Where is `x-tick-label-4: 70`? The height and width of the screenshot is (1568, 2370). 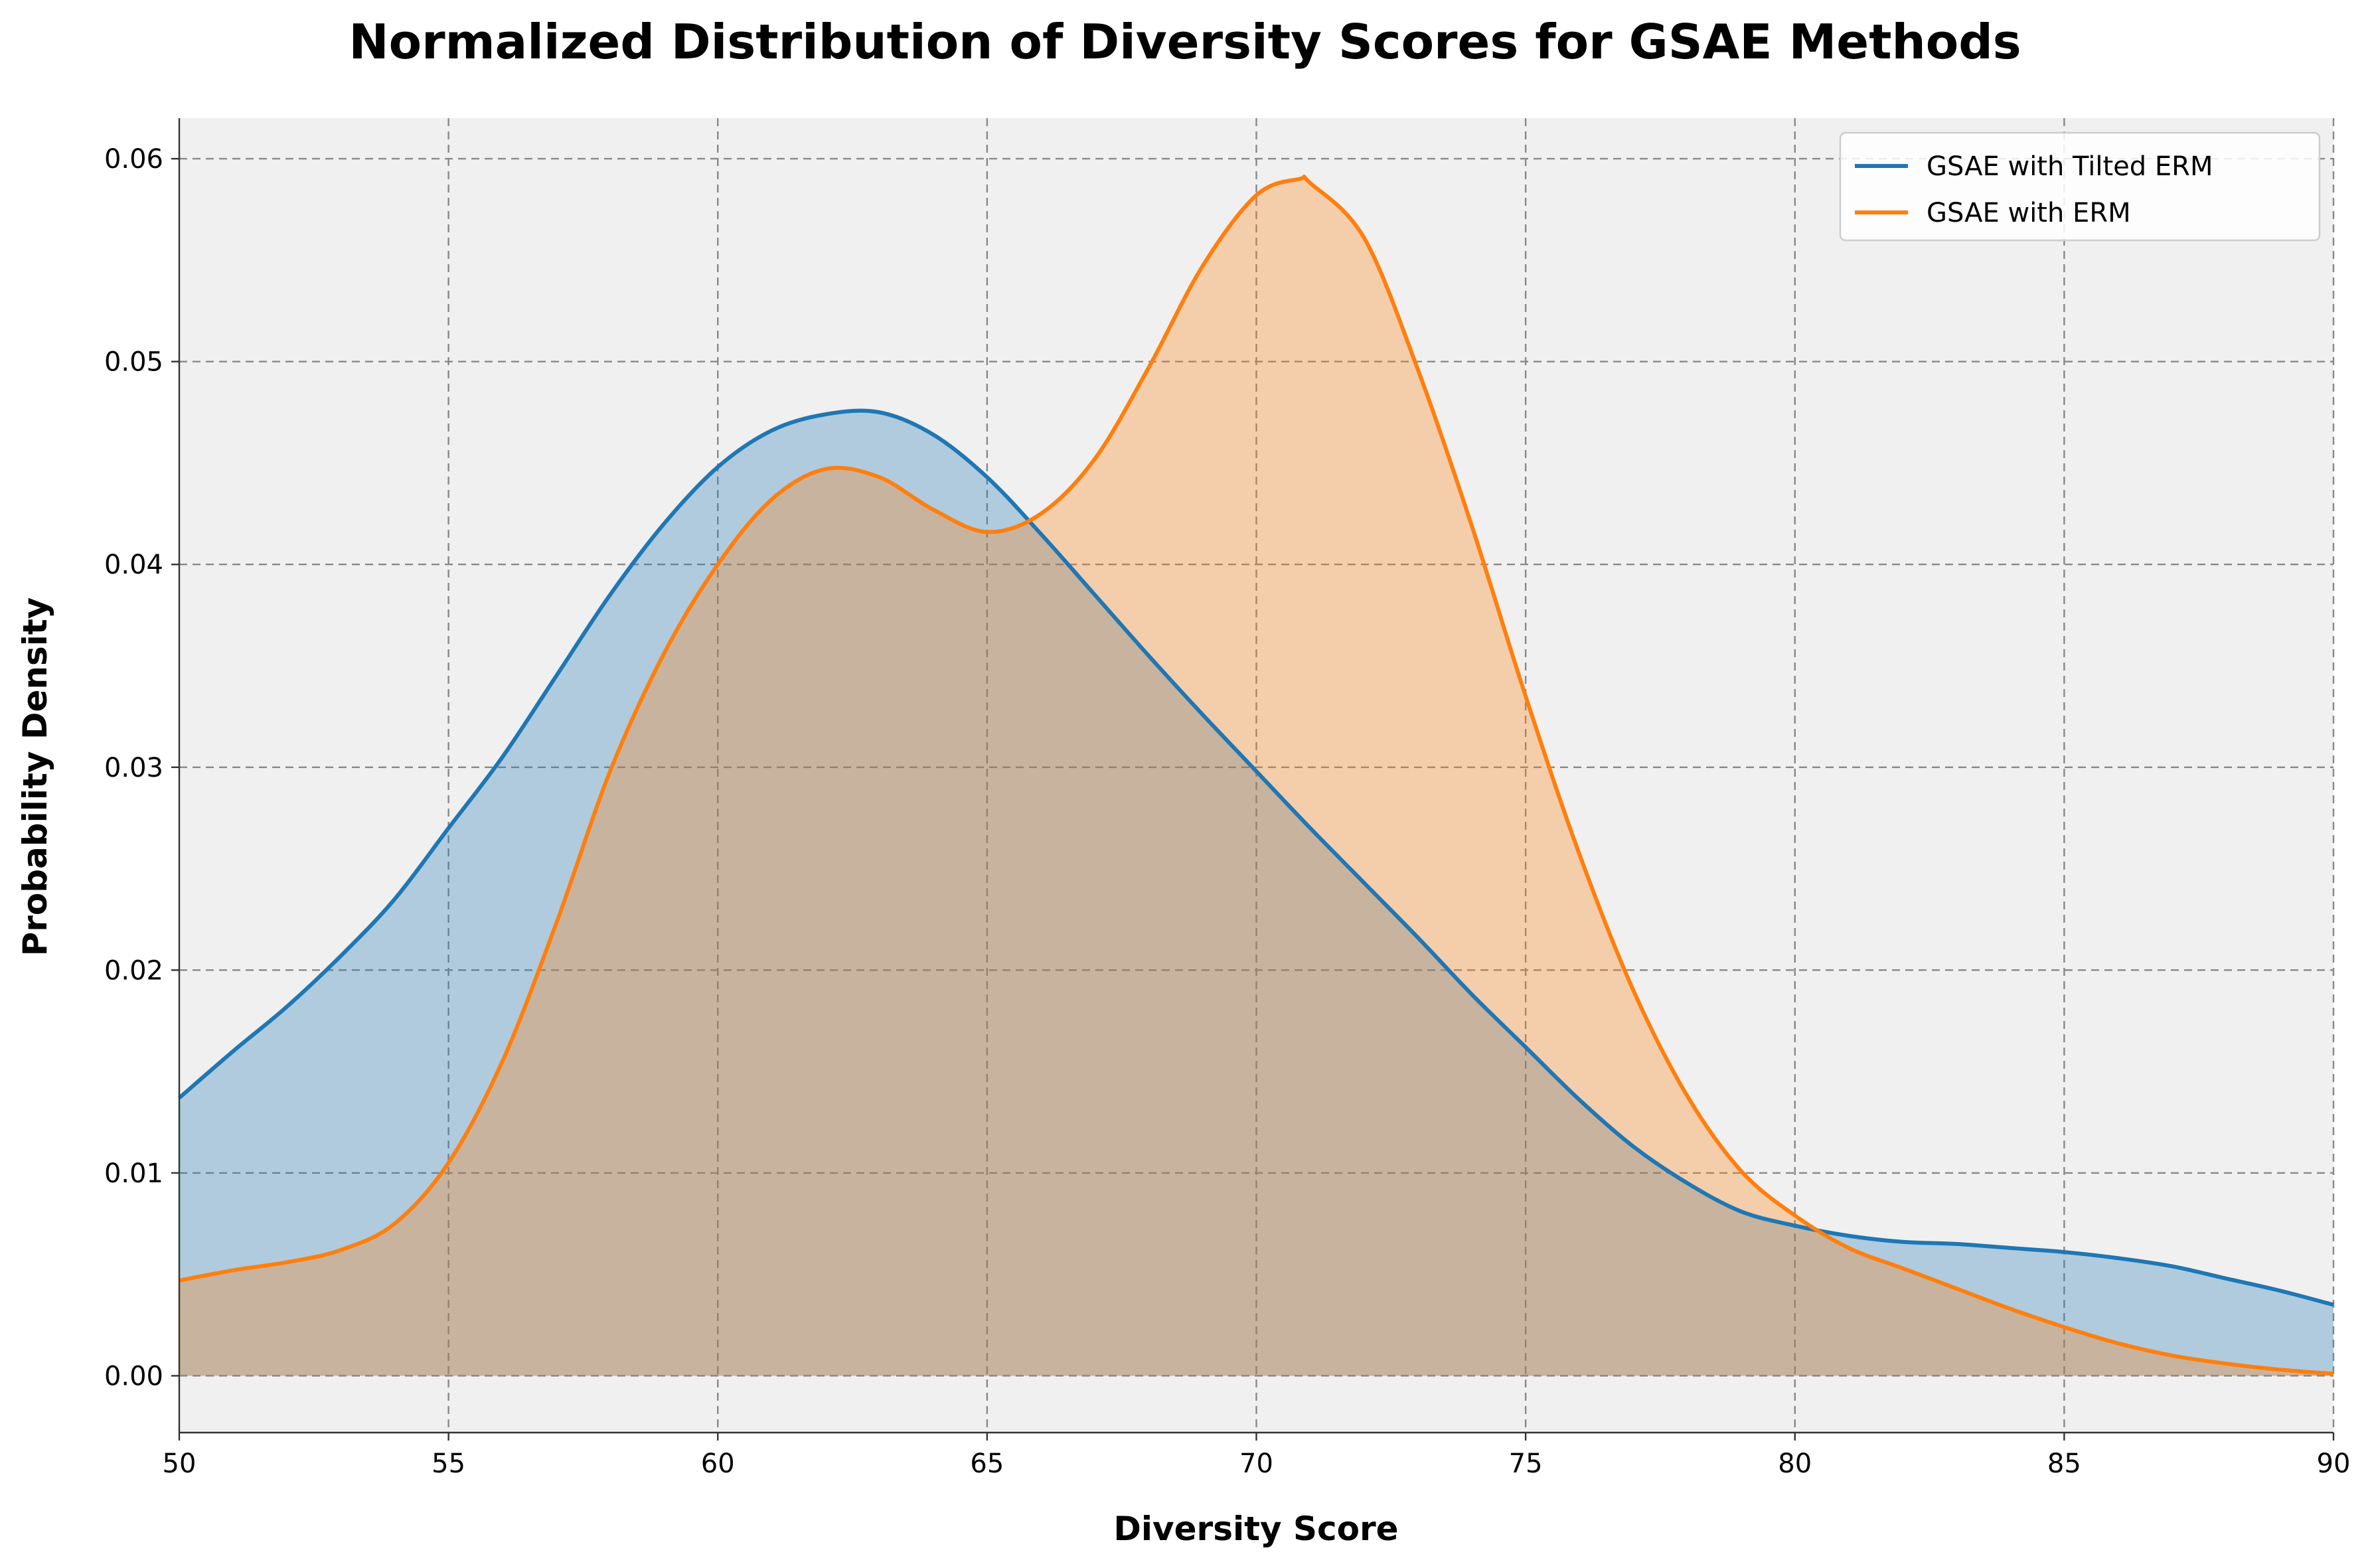
x-tick-label-4: 70 is located at coordinates (1256, 1464).